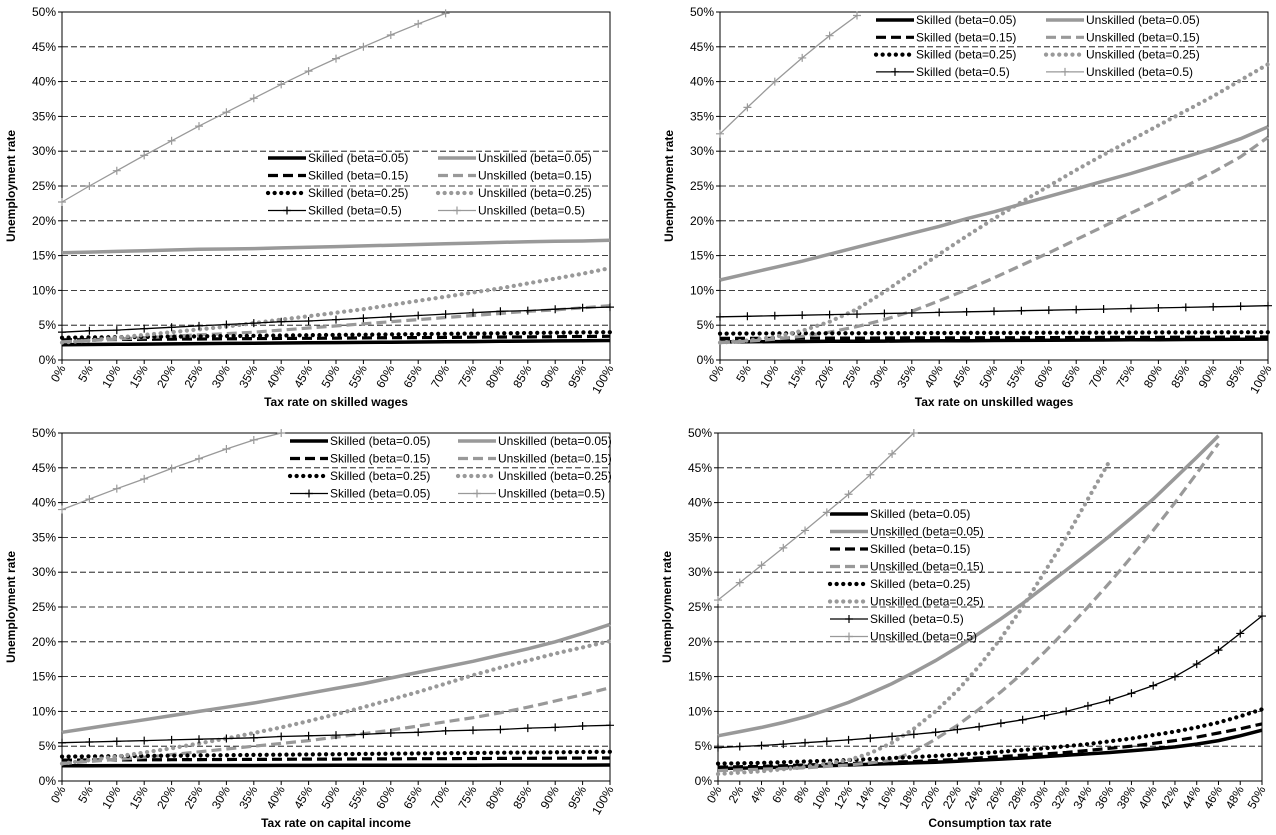 The image size is (1276, 835). I want to click on x-tick-label: 10%, so click(111, 797).